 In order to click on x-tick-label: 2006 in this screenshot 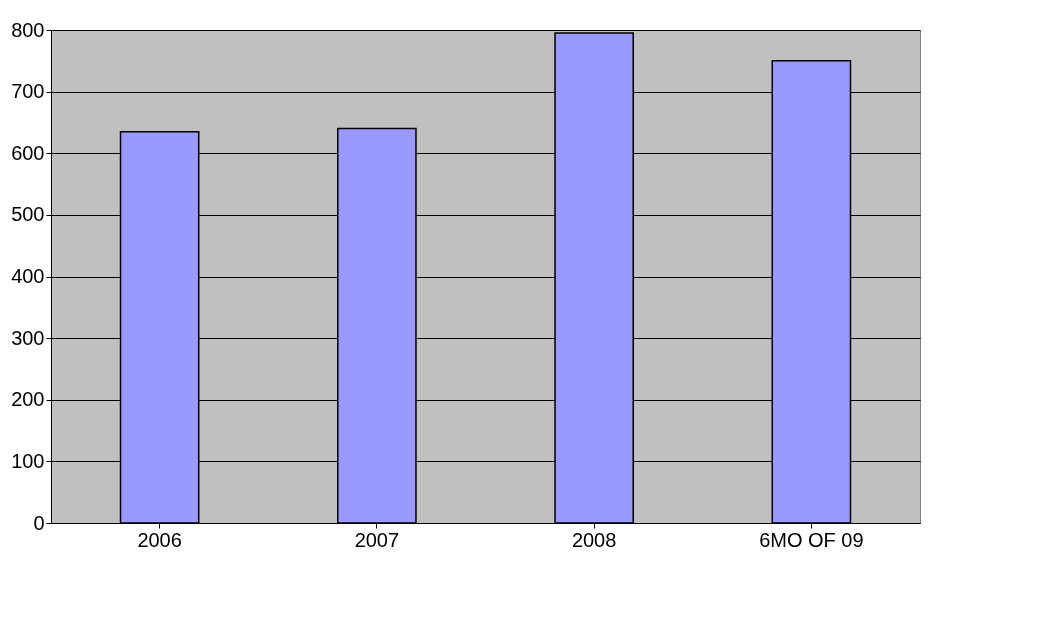, I will do `click(159, 539)`.